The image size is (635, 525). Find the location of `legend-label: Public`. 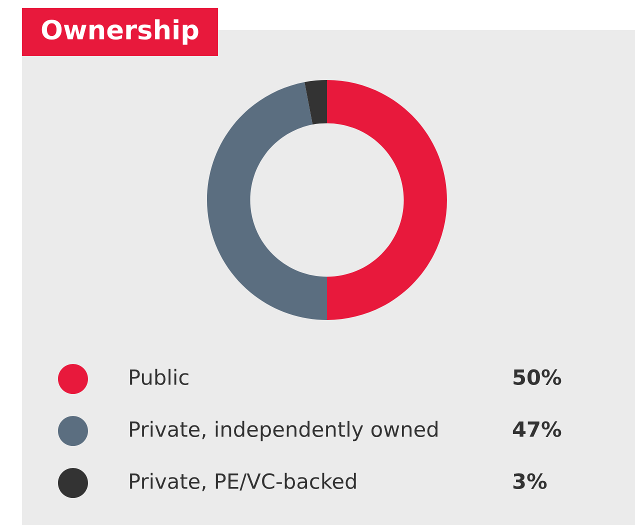

legend-label: Public is located at coordinates (159, 377).